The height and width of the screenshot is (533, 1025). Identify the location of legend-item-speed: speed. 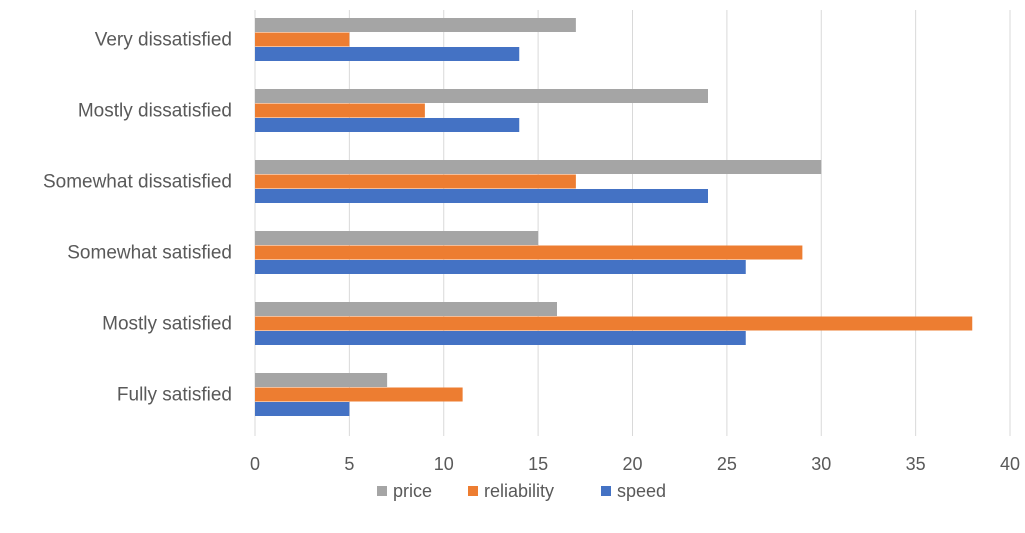
(633, 491).